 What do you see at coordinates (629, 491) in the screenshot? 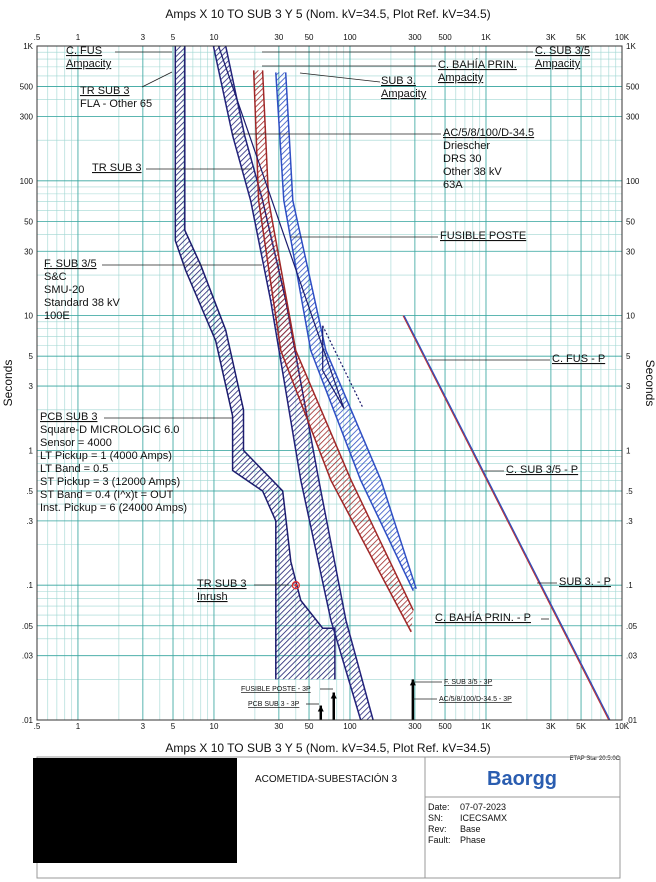
I see `y-tick-label: .5` at bounding box center [629, 491].